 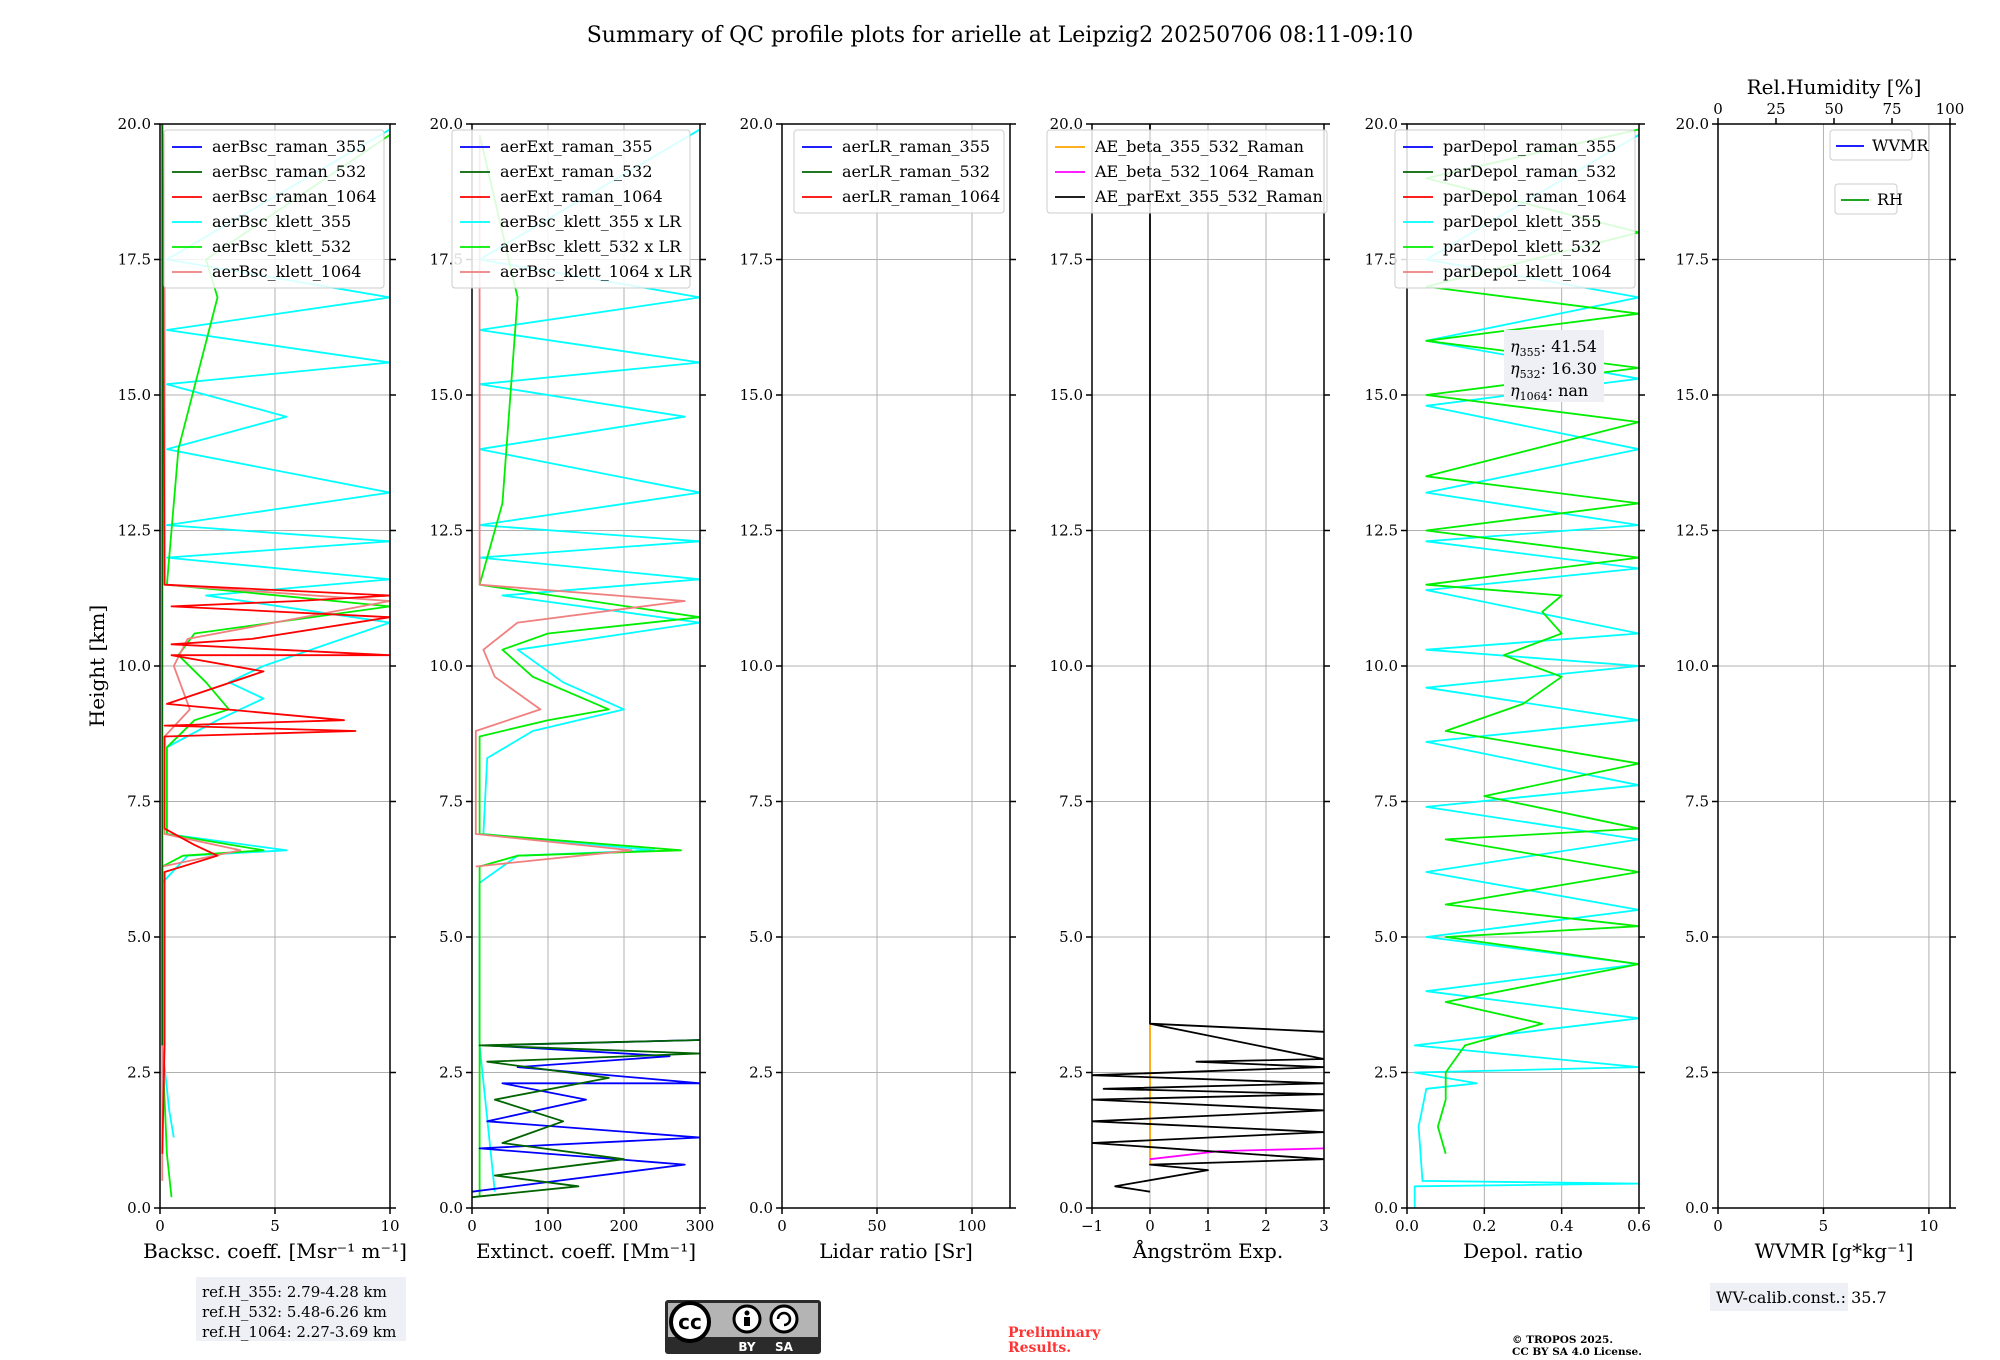 I want to click on legend-label: aerBsc_raman_1064, so click(x=294, y=196).